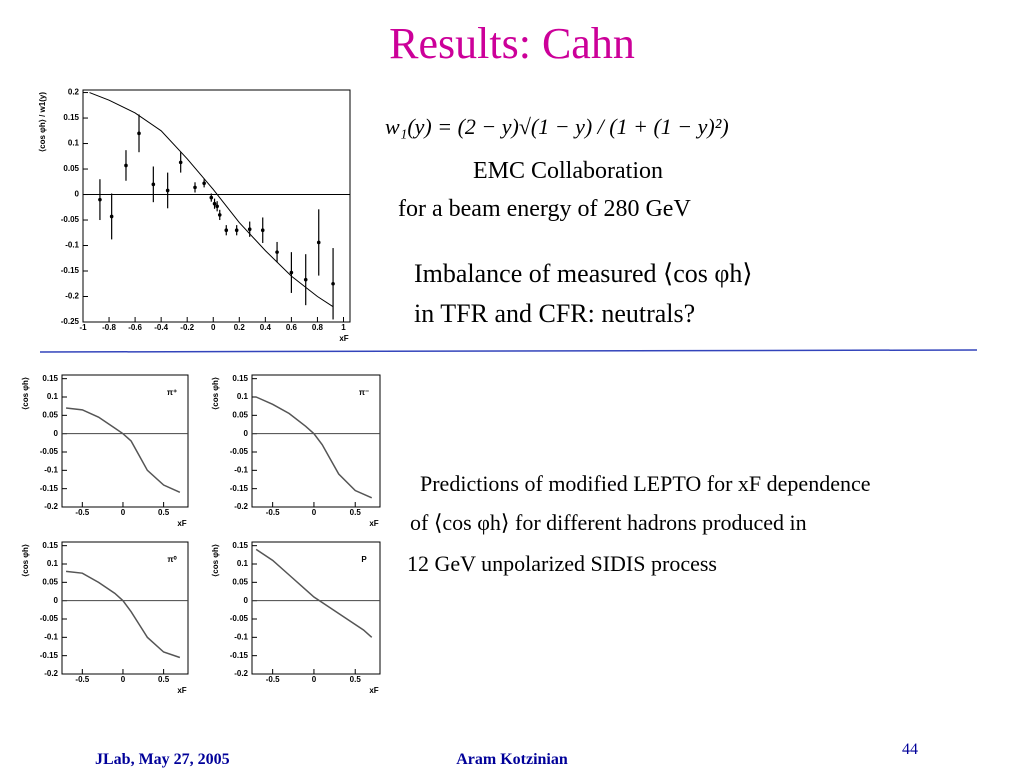  Describe the element at coordinates (554, 313) in the screenshot. I see `note-line: in TFR and CFR: neutrals?` at that location.